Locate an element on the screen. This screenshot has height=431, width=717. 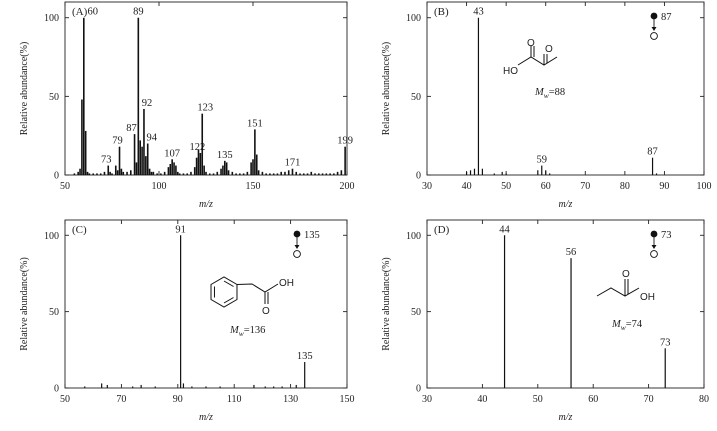
peak-label: 43 is located at coordinates (478, 12).